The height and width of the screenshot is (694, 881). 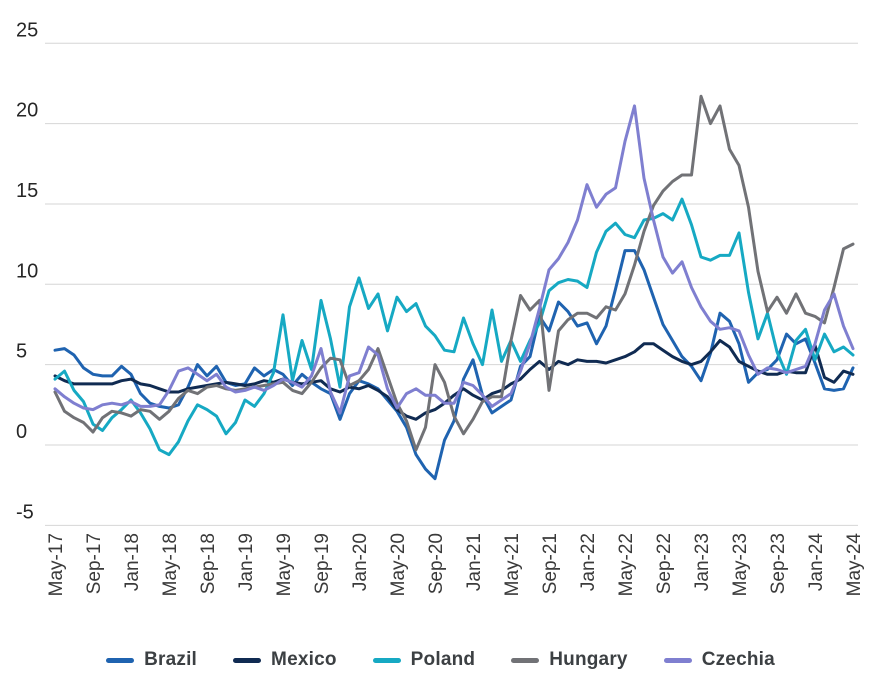 What do you see at coordinates (27, 111) in the screenshot?
I see `y-axis-label-20: 20` at bounding box center [27, 111].